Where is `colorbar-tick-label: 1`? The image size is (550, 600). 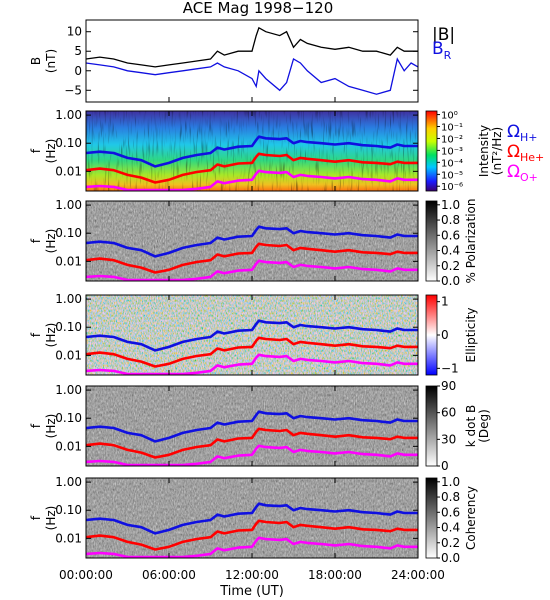
colorbar-tick-label: 1 is located at coordinates (445, 302).